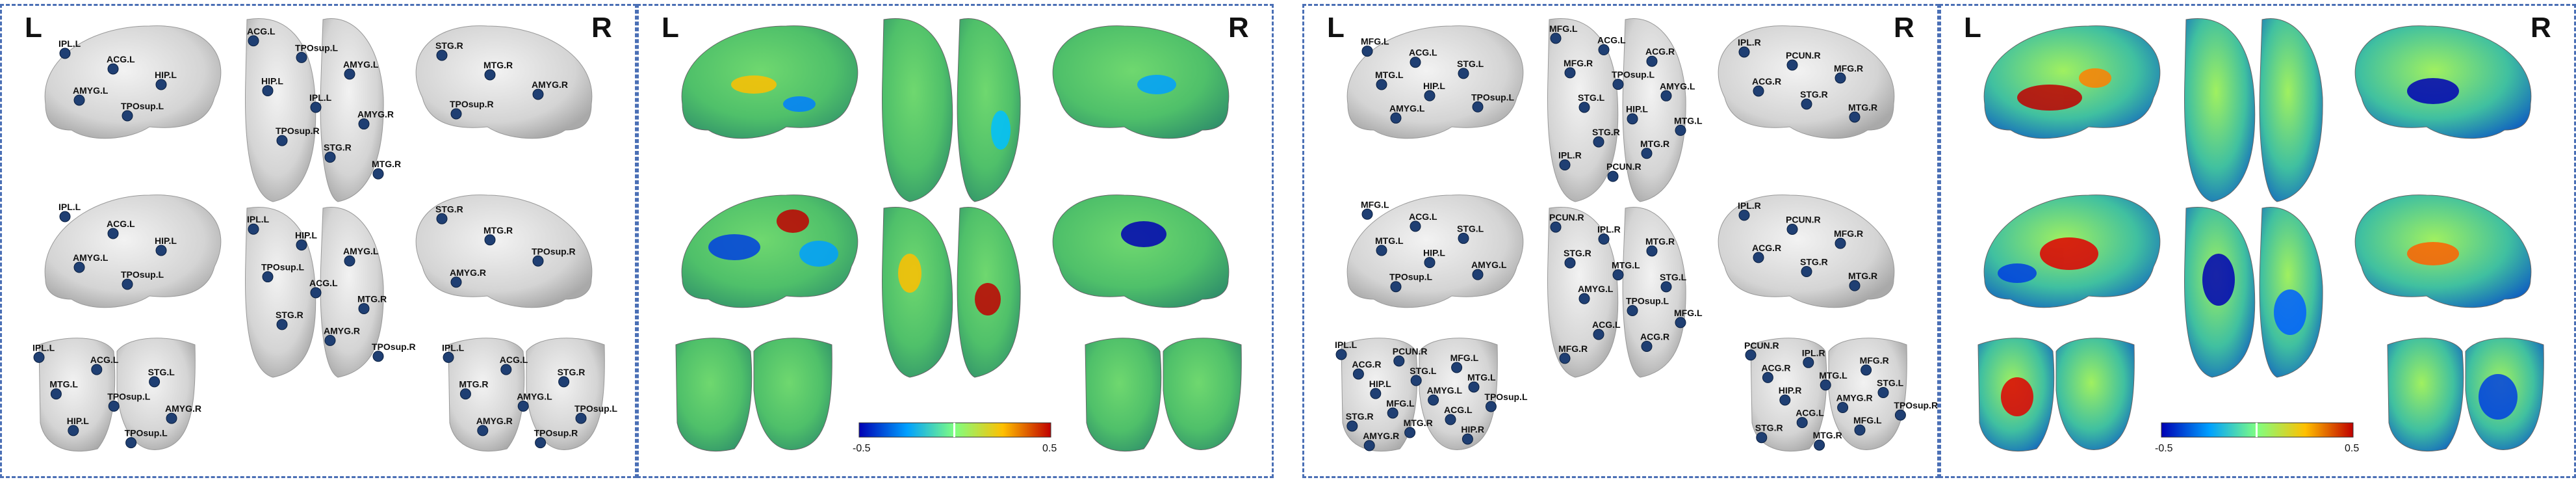  What do you see at coordinates (2426, 395) in the screenshot?
I see `brain-front` at bounding box center [2426, 395].